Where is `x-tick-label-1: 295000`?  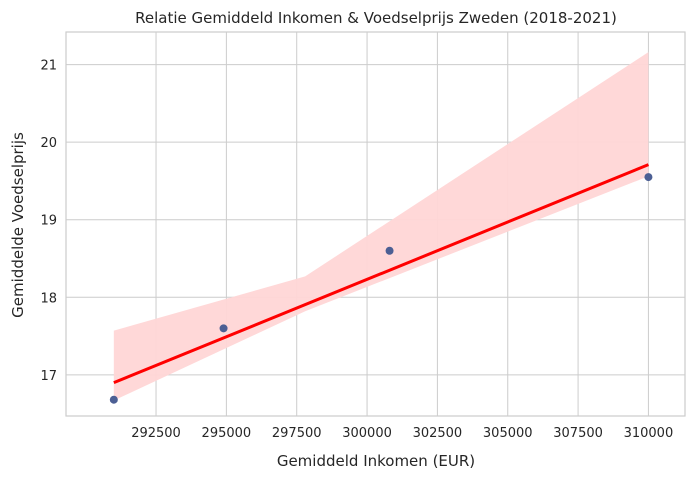
x-tick-label-1: 295000 is located at coordinates (227, 433).